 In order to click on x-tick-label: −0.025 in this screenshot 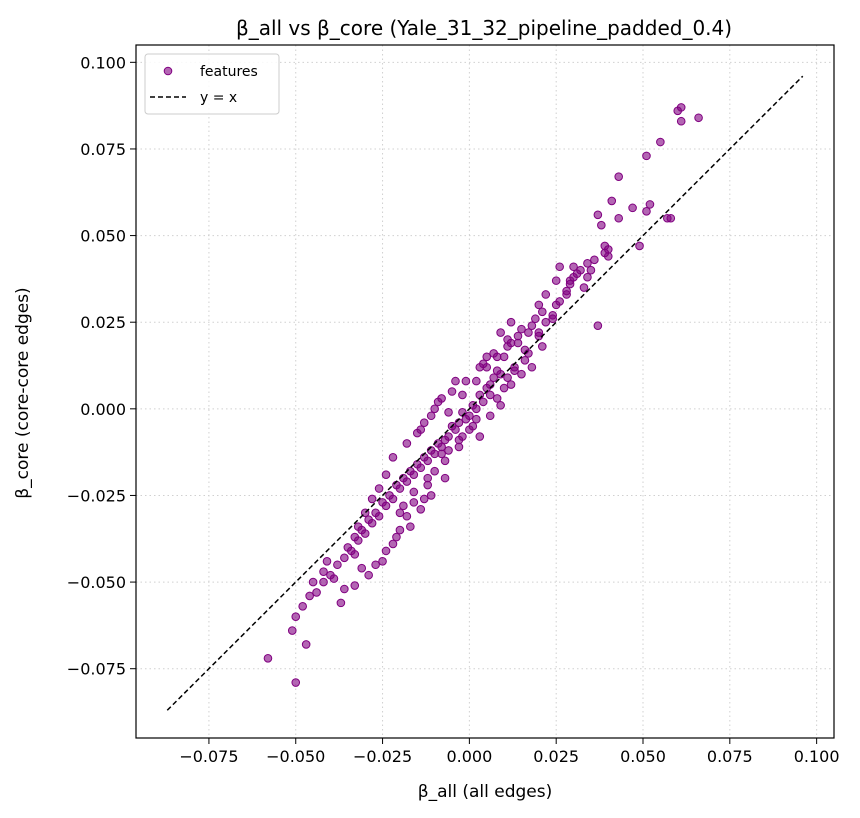, I will do `click(382, 756)`.